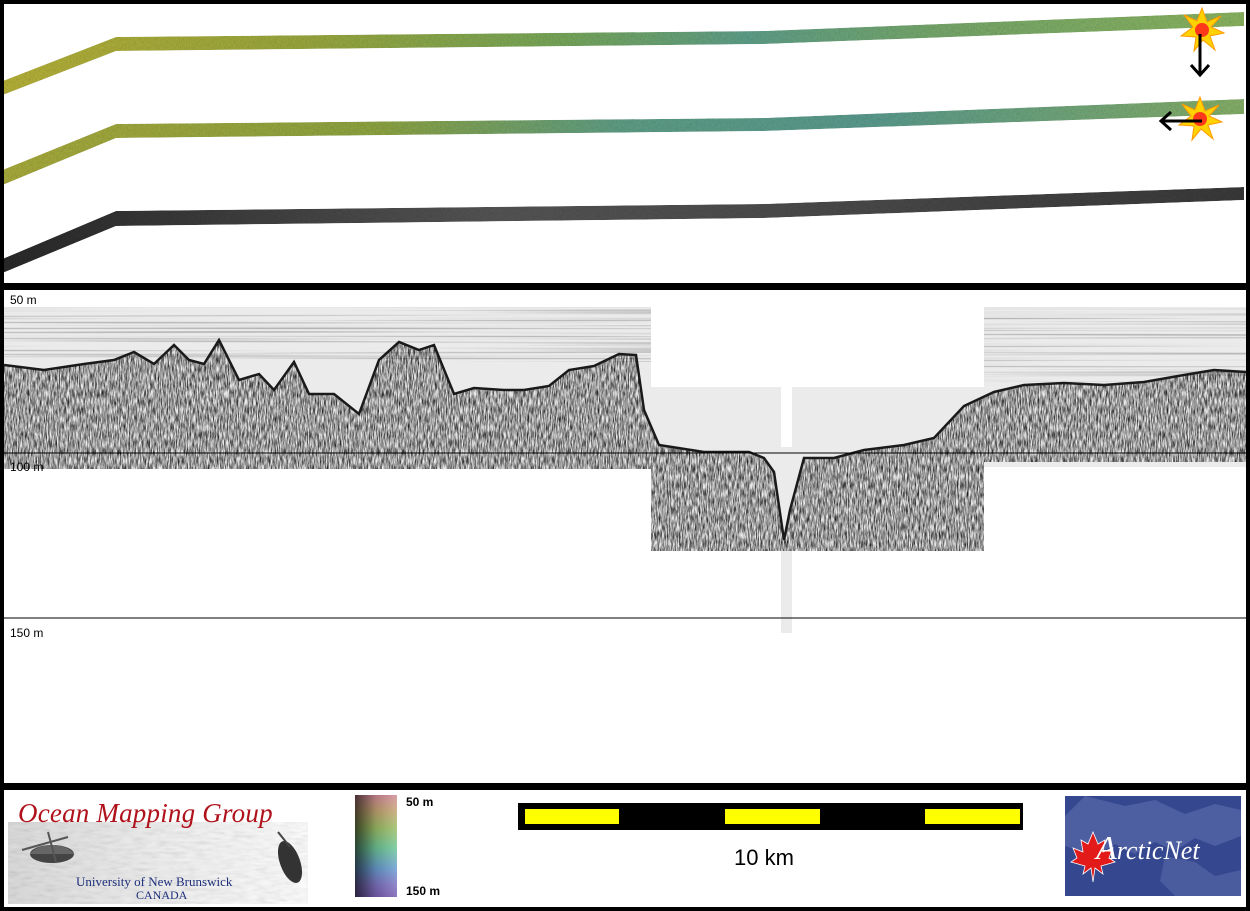 This screenshot has height=911, width=1250. Describe the element at coordinates (145, 813) in the screenshot. I see `omg-title: Ocean Mapping Group` at that location.